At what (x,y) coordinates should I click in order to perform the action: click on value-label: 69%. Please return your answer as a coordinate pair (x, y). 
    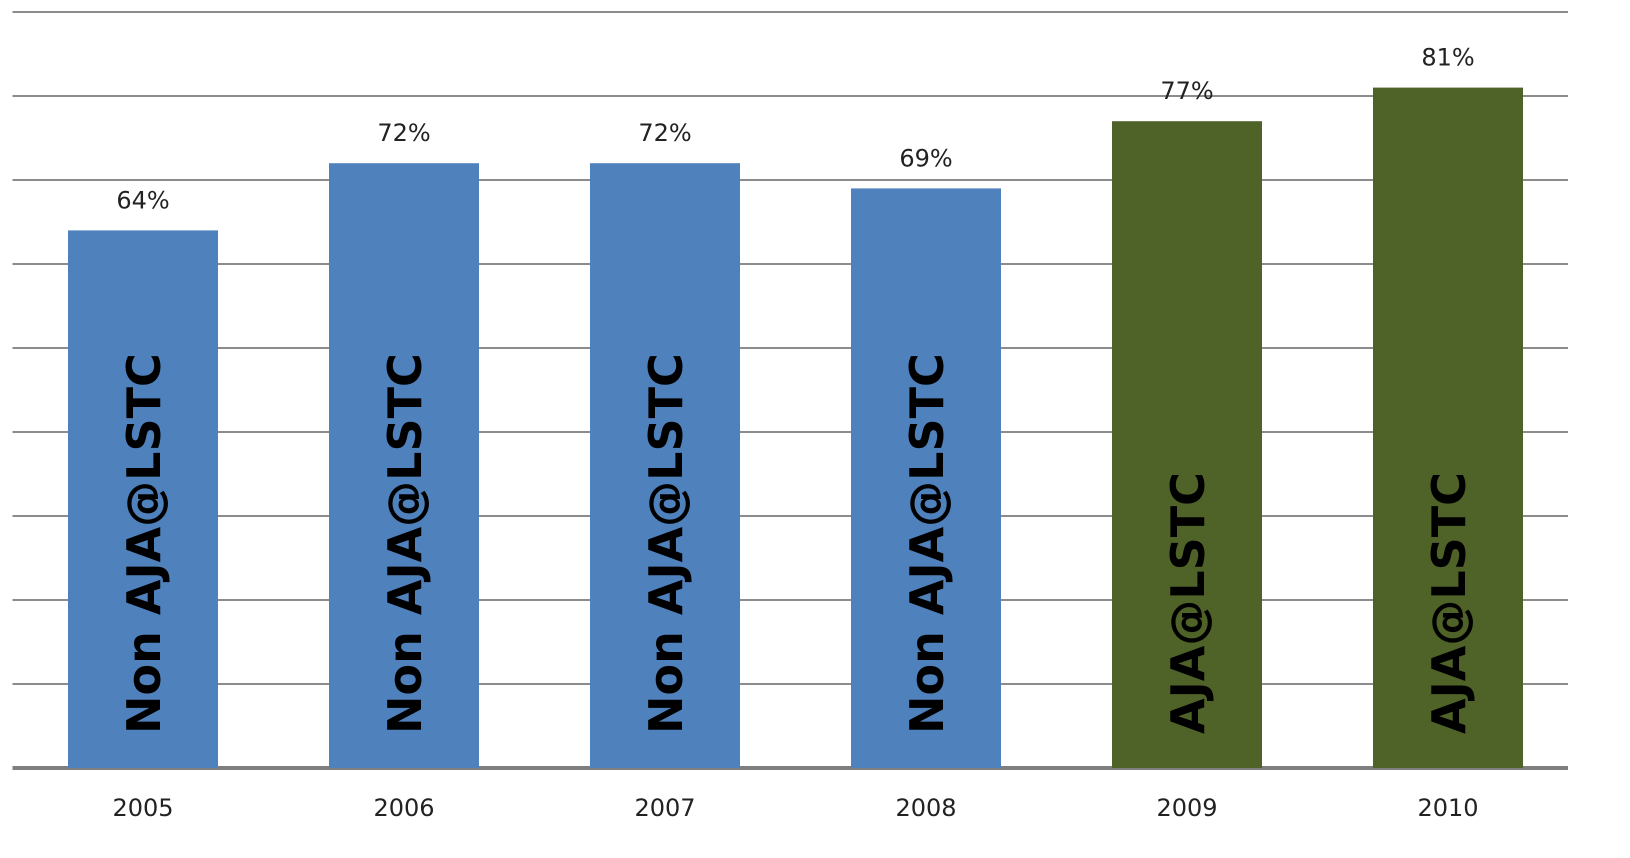
    Looking at the image, I should click on (925, 158).